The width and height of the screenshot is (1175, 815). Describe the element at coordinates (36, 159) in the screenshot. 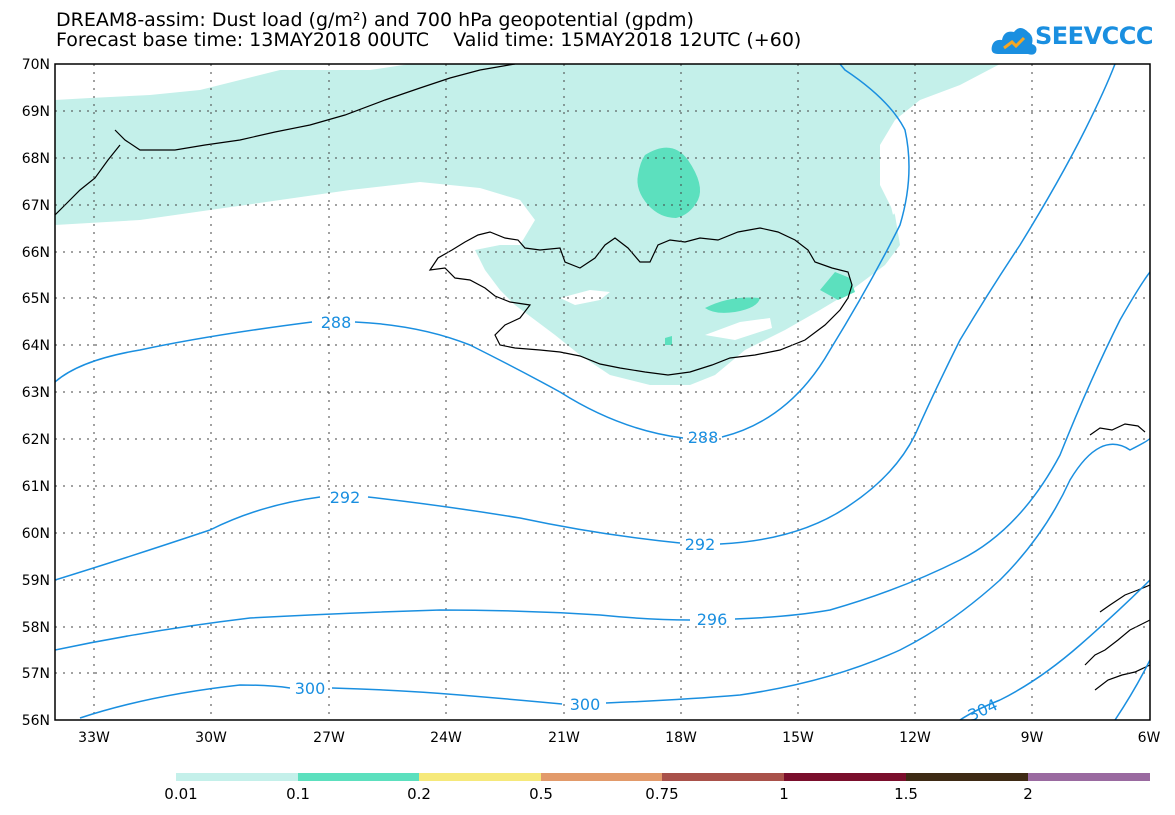

I see `lat-label: 68N` at that location.